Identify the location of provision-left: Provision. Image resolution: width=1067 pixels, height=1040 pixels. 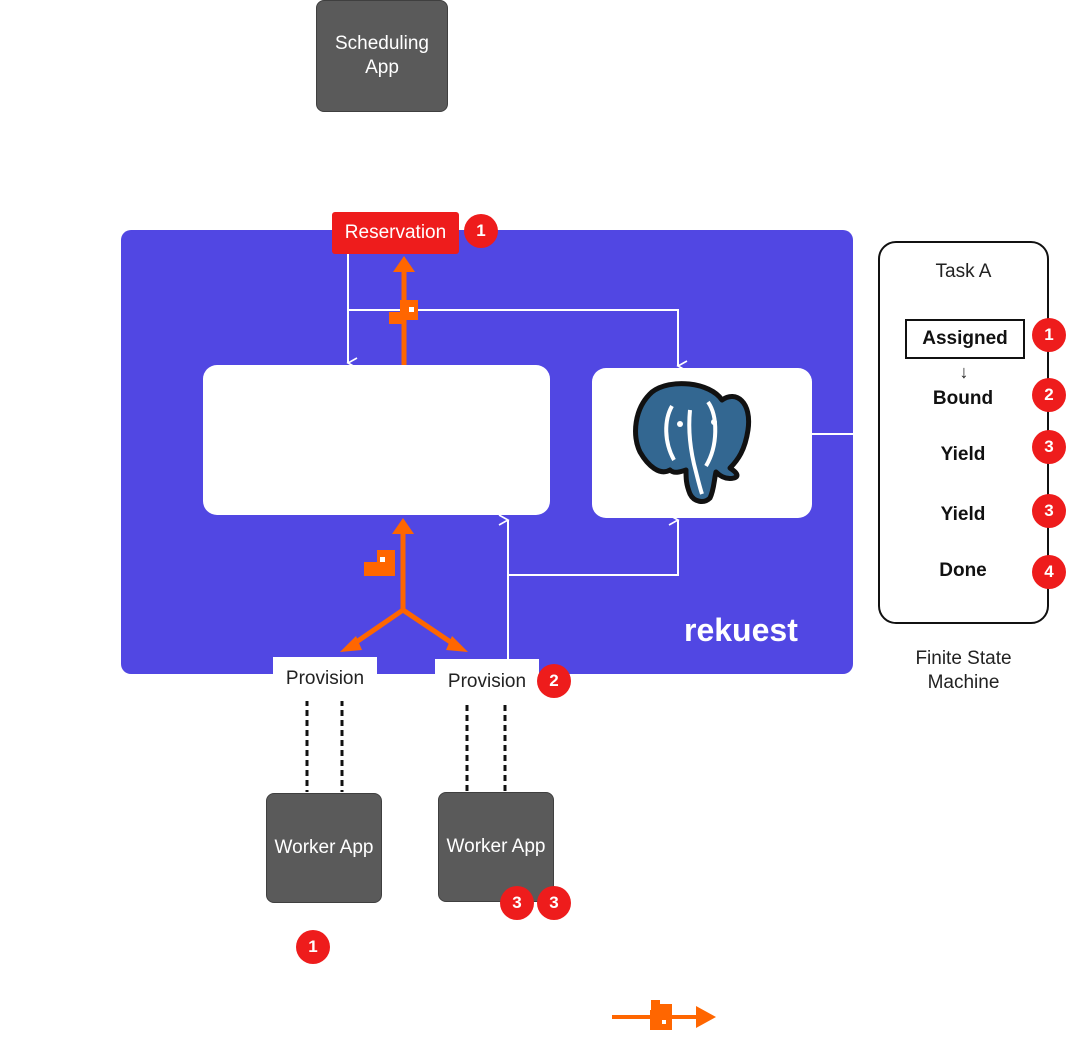
(325, 679).